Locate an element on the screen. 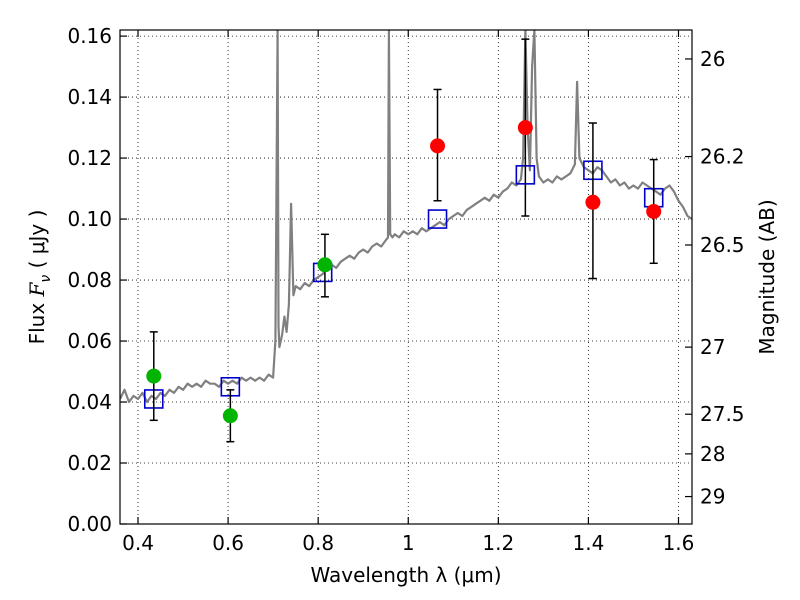  x-tick-label: 0.8 is located at coordinates (318, 543).